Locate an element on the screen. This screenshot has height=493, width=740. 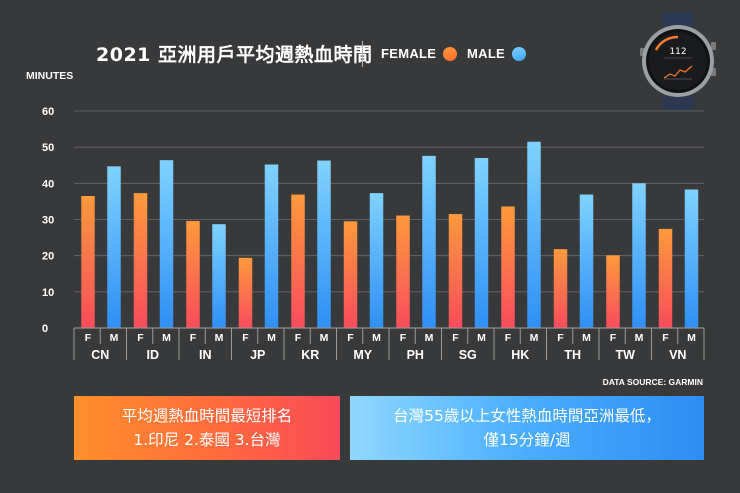
legend-male-label: MALE is located at coordinates (486, 53).